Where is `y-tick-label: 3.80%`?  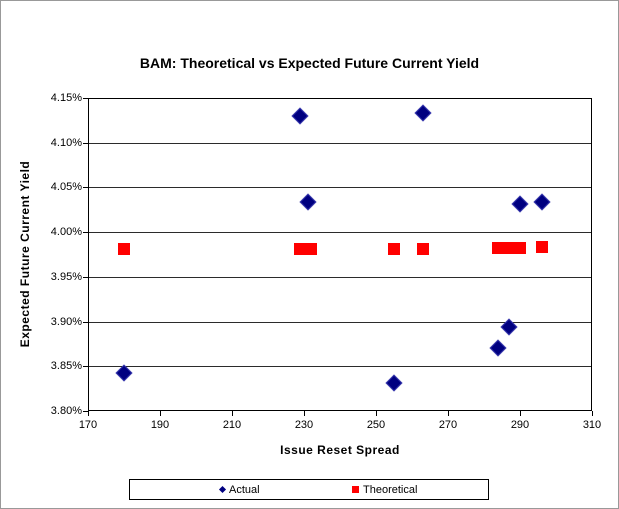
y-tick-label: 3.80% is located at coordinates (66, 411).